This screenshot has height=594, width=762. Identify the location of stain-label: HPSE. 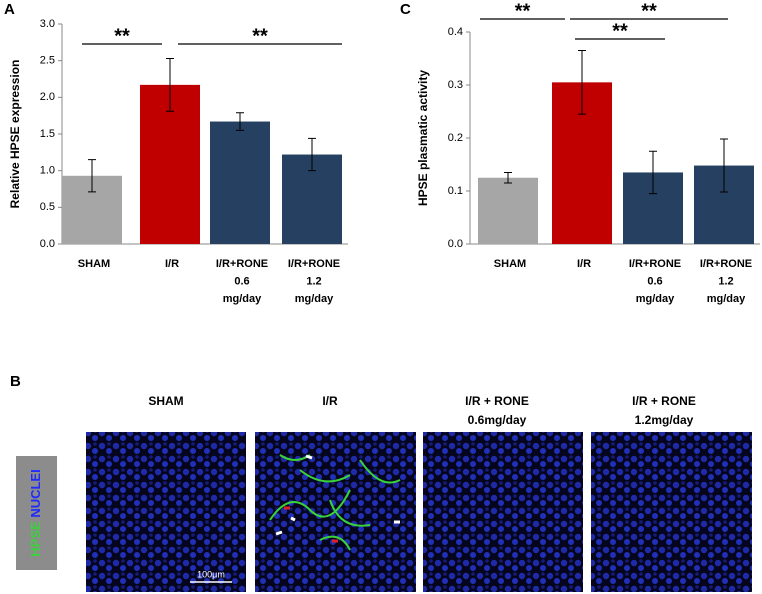
(35, 539).